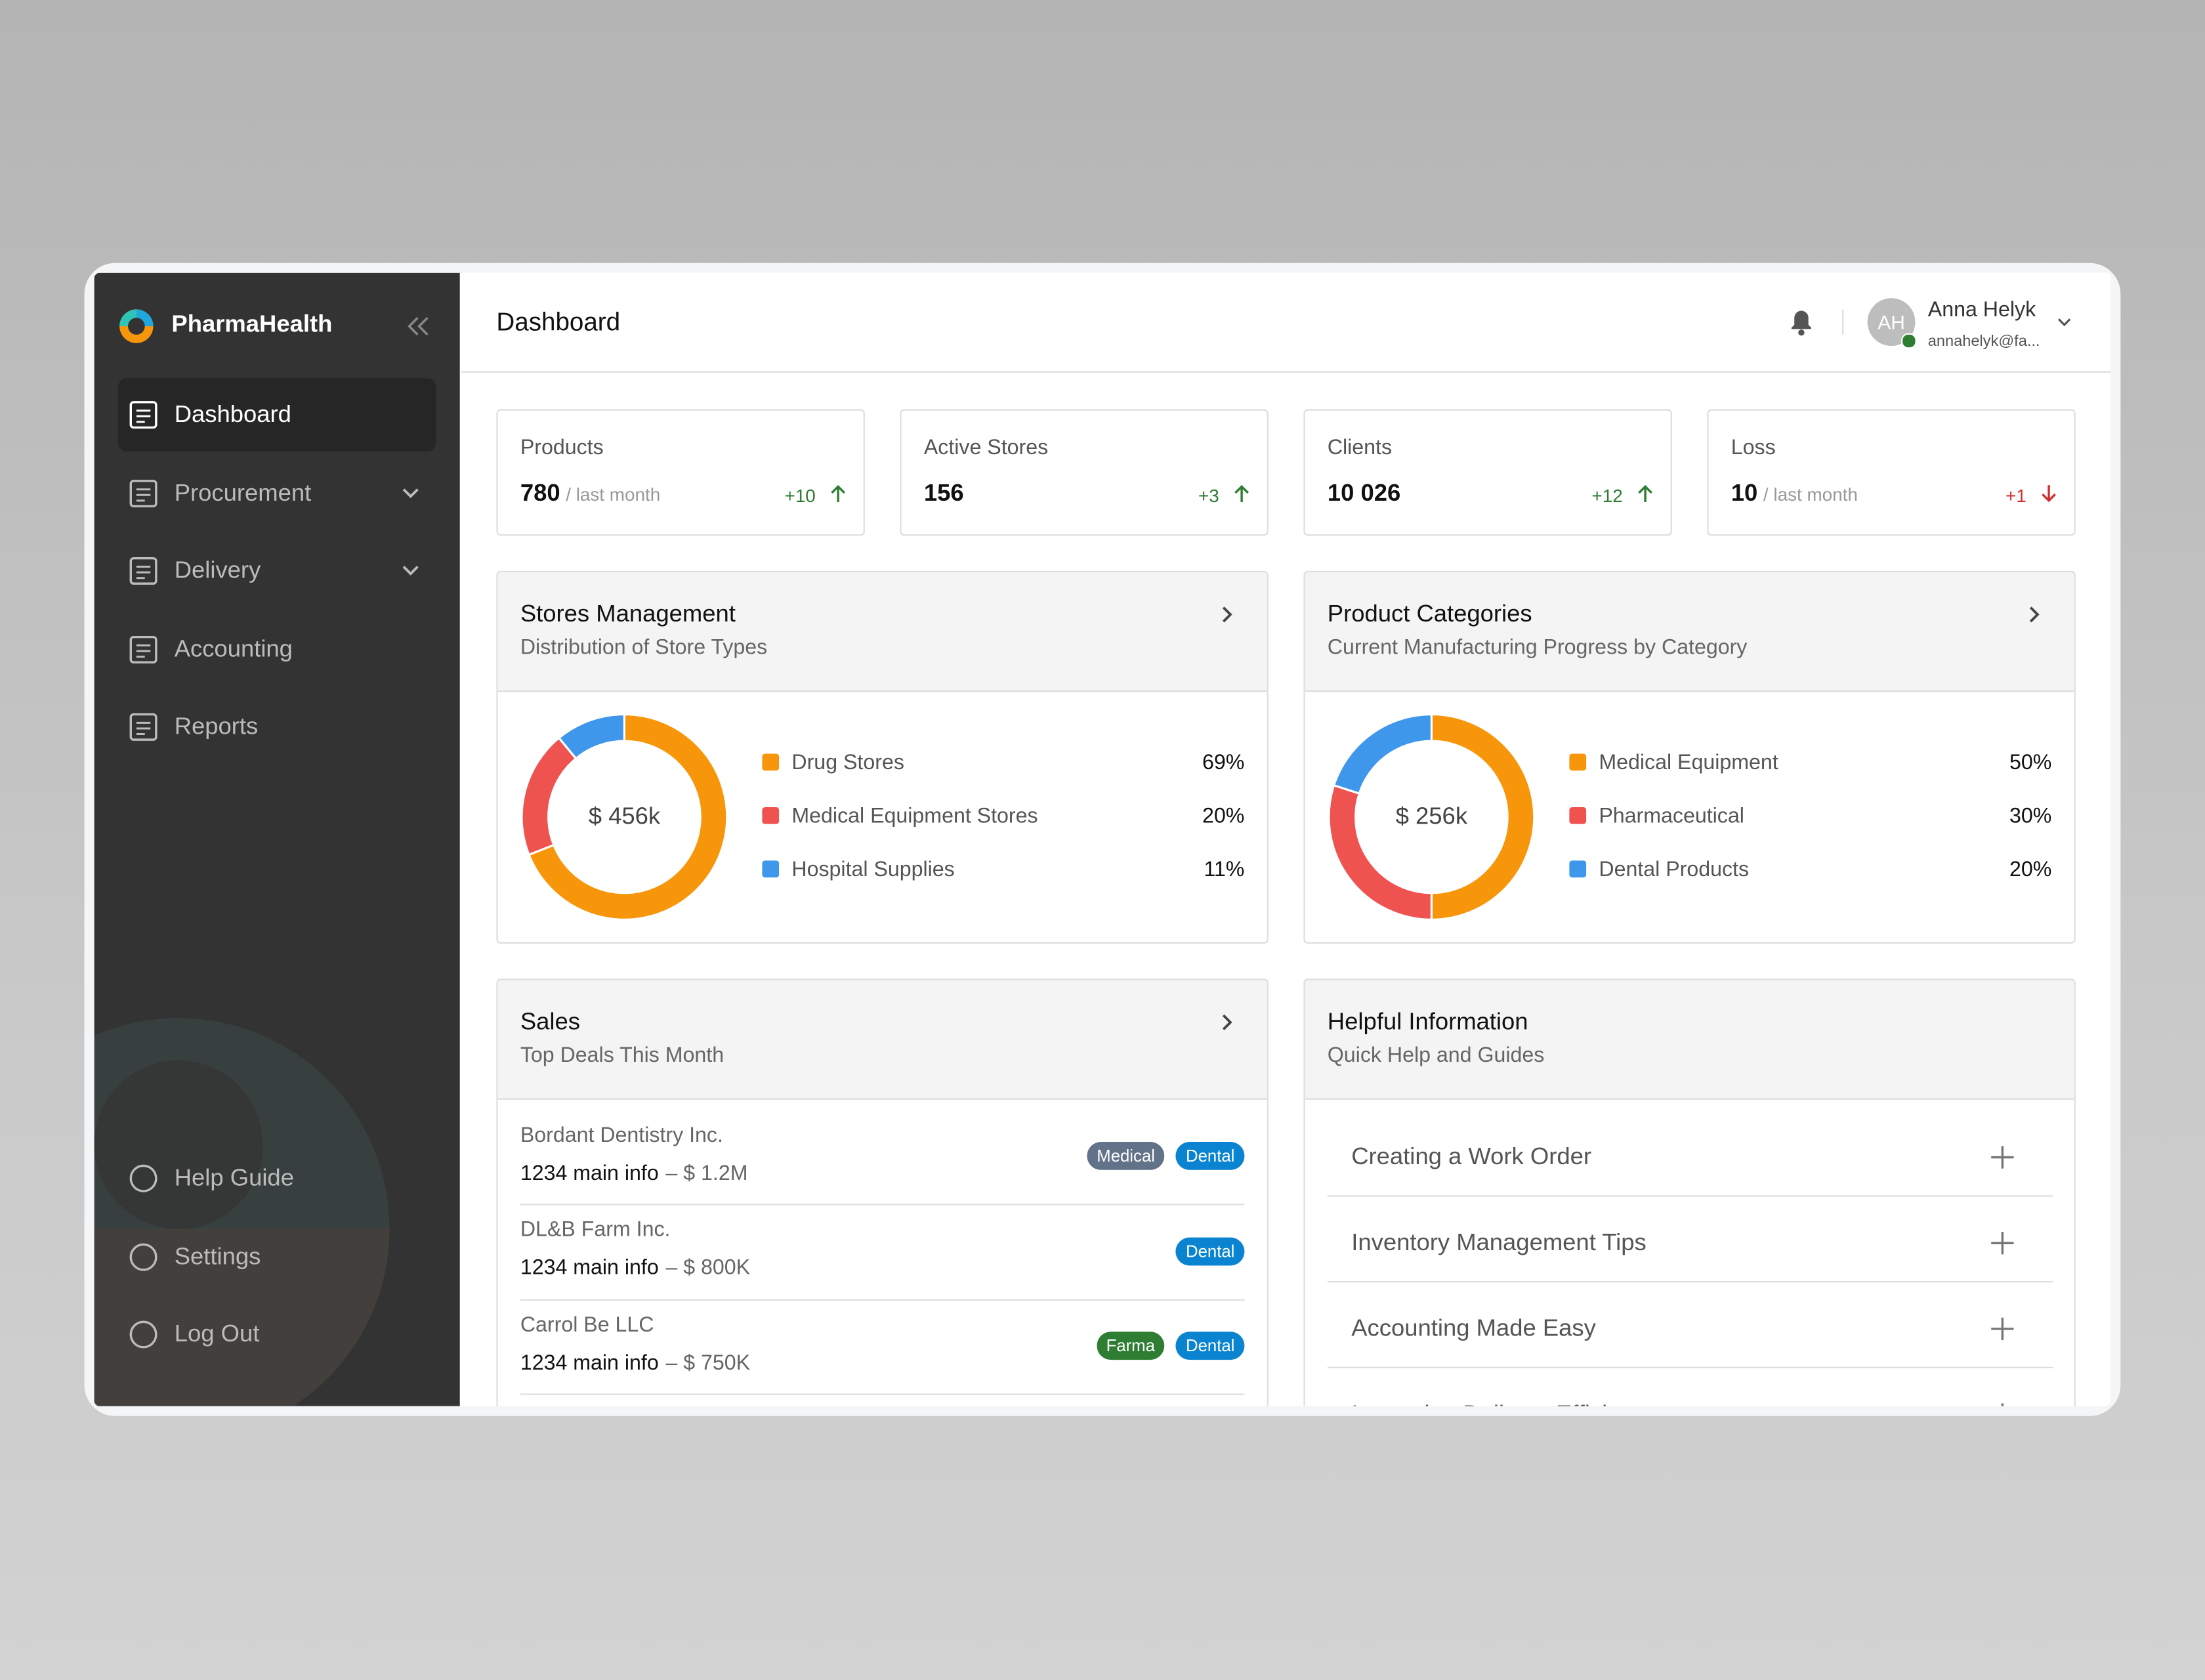 The width and height of the screenshot is (2205, 1680). What do you see at coordinates (628, 613) in the screenshot?
I see `panel-title: Stores Management` at bounding box center [628, 613].